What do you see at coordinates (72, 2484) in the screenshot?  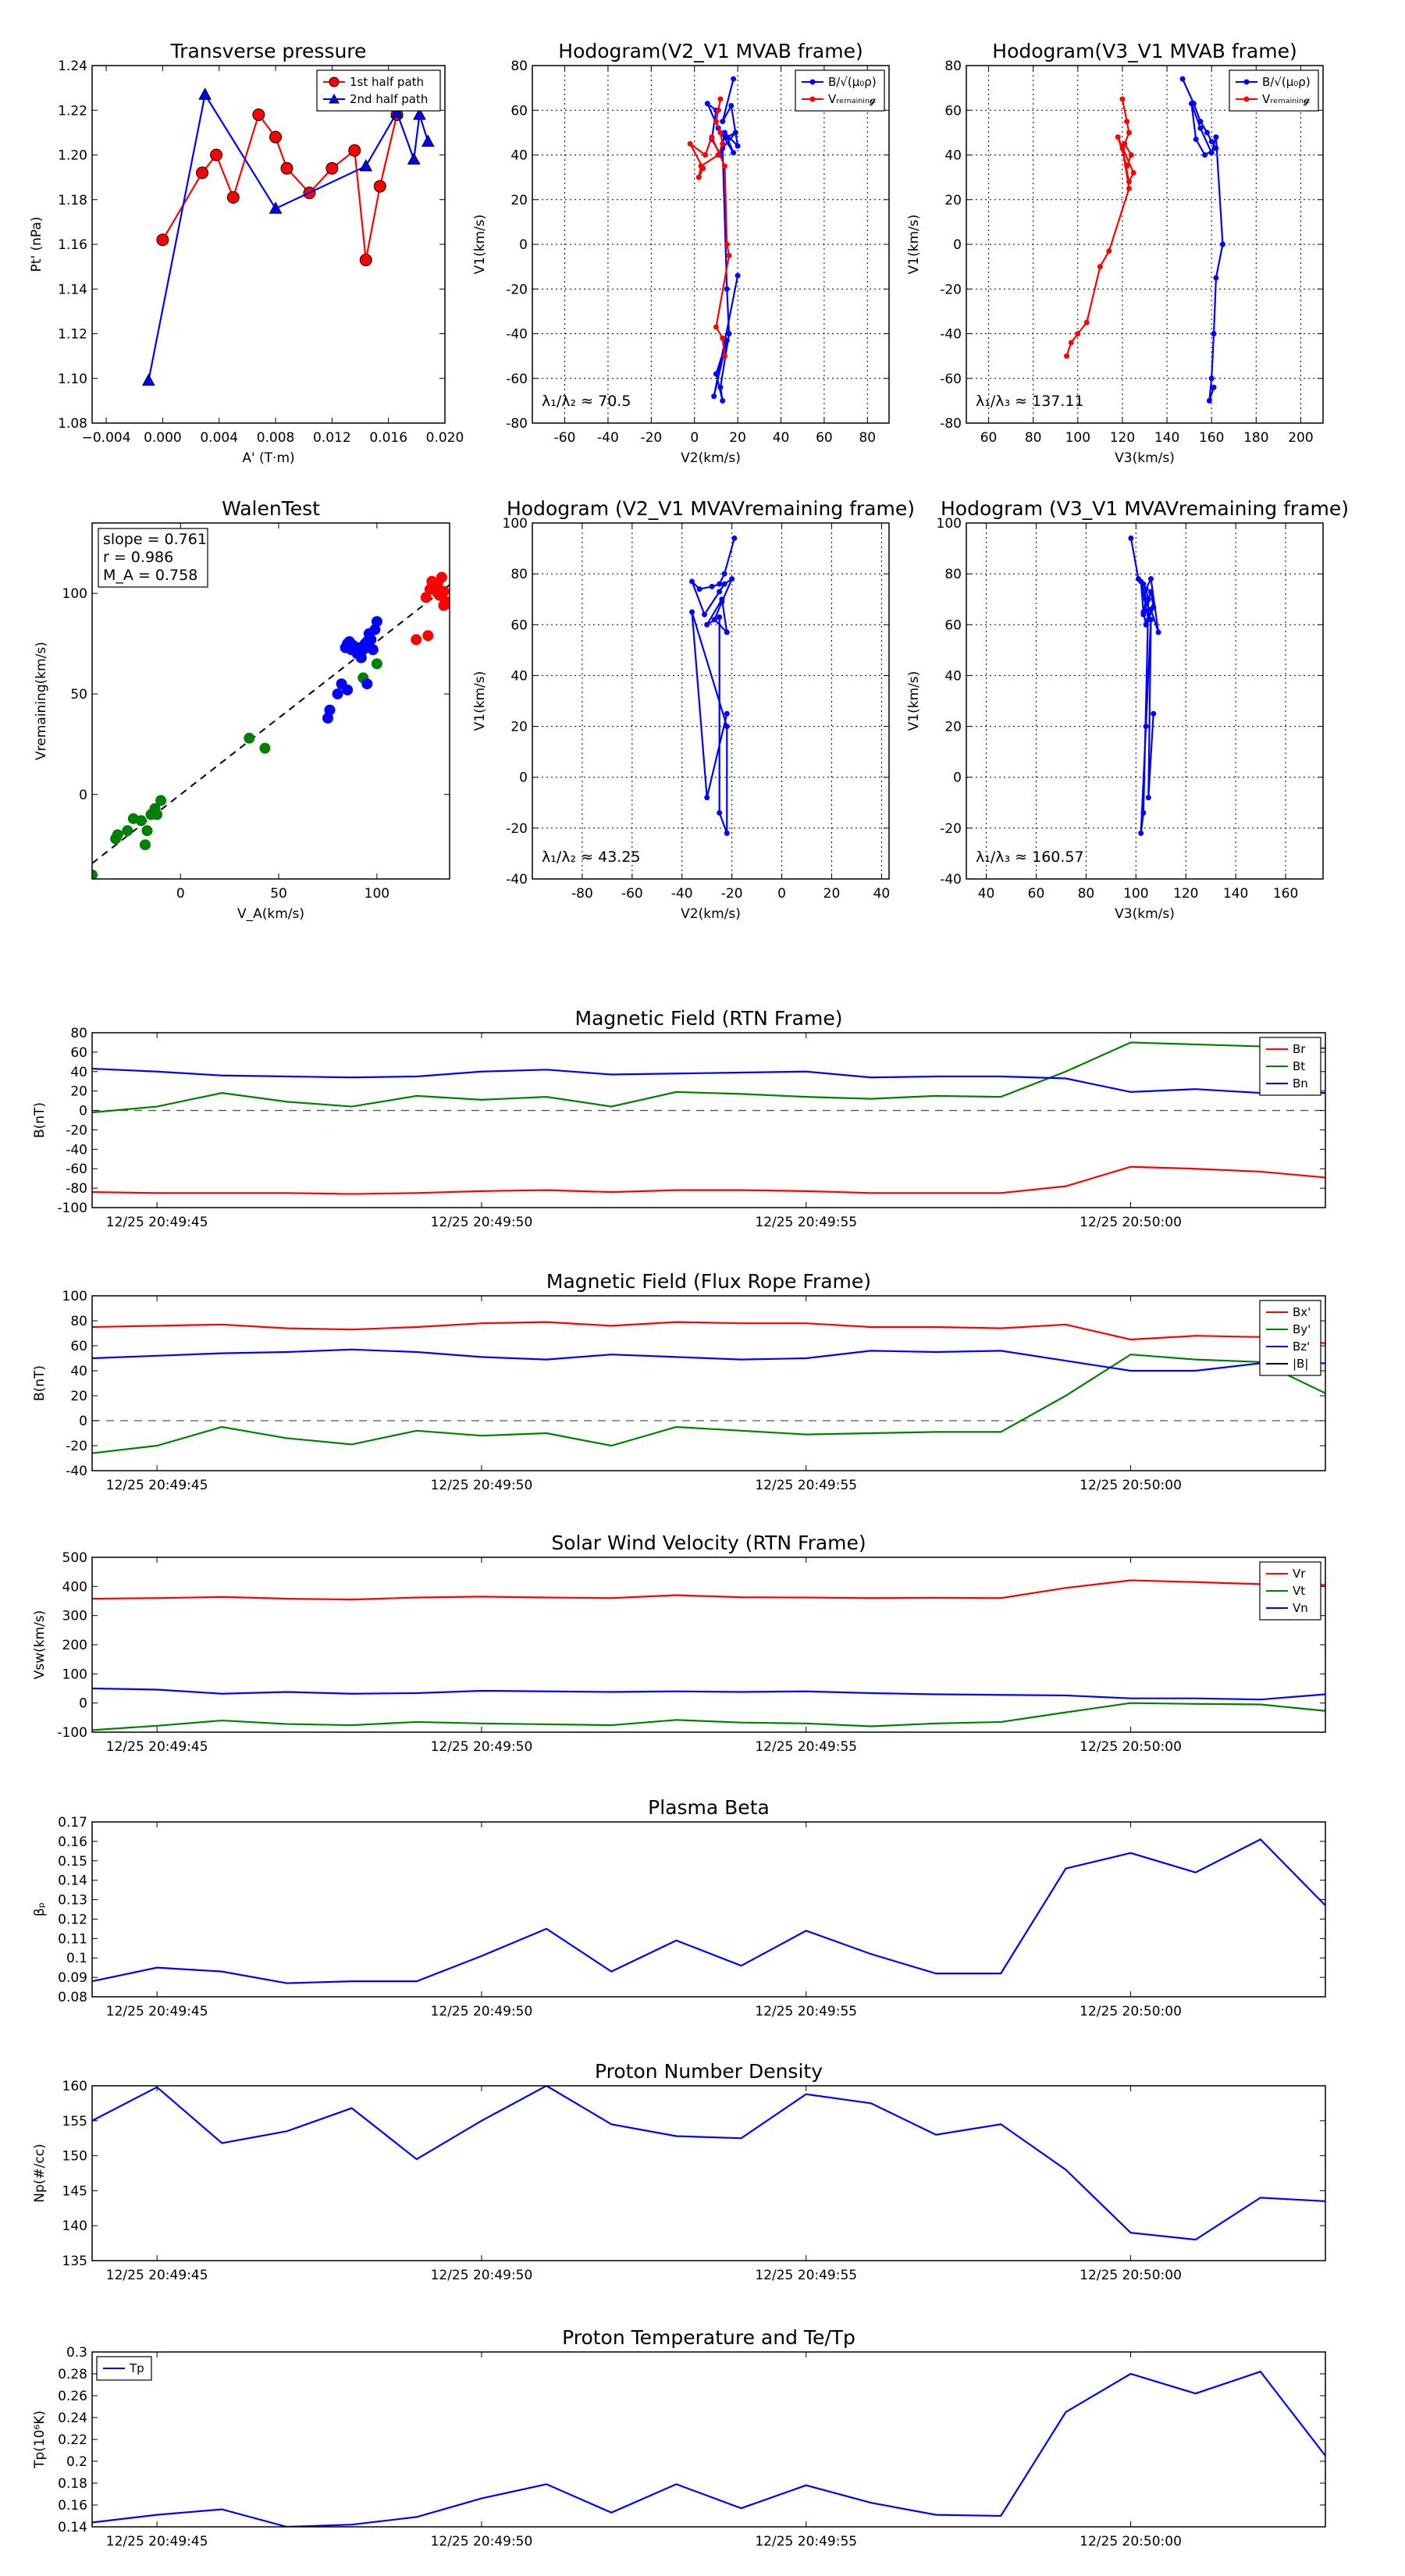 I see `tp2-ytick-label: 0.18` at bounding box center [72, 2484].